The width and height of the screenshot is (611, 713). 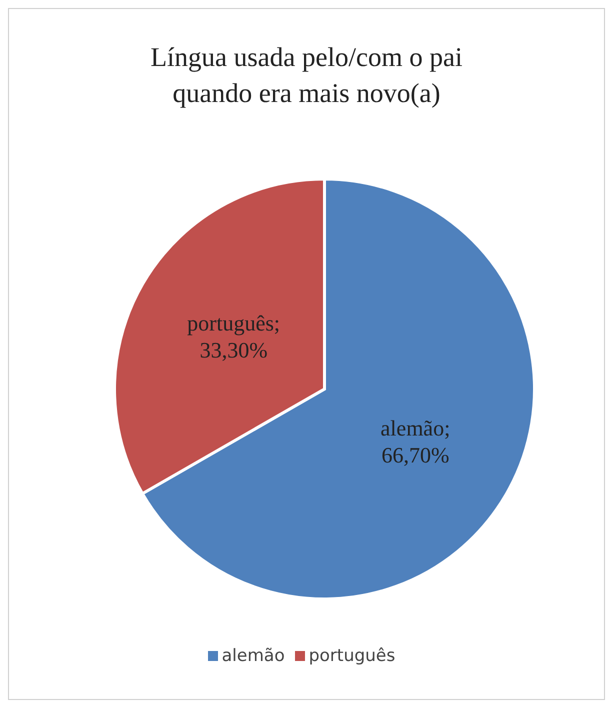 I want to click on legend-label: alemão, so click(x=253, y=656).